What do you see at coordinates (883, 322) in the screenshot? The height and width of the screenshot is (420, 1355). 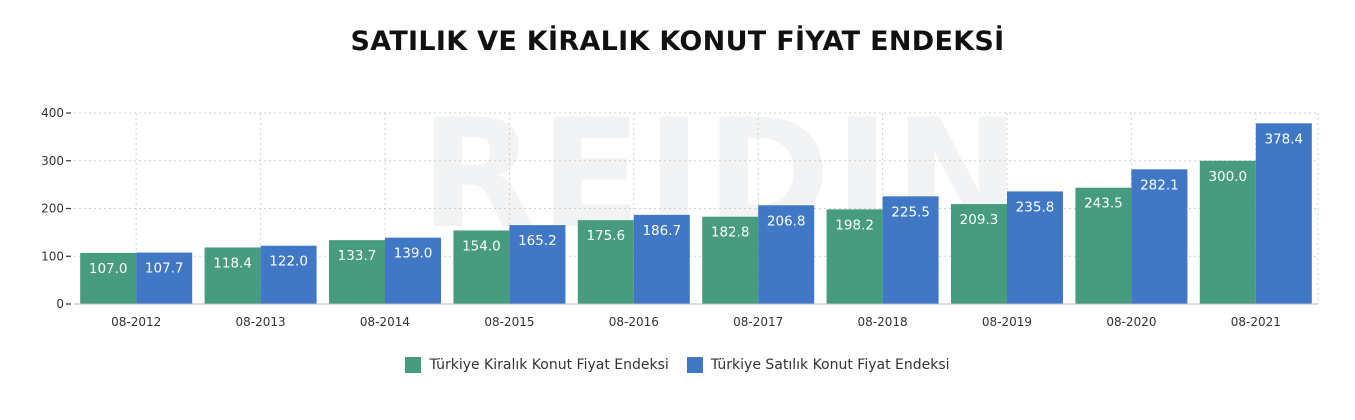 I see `x-tick-label: 08-2018` at bounding box center [883, 322].